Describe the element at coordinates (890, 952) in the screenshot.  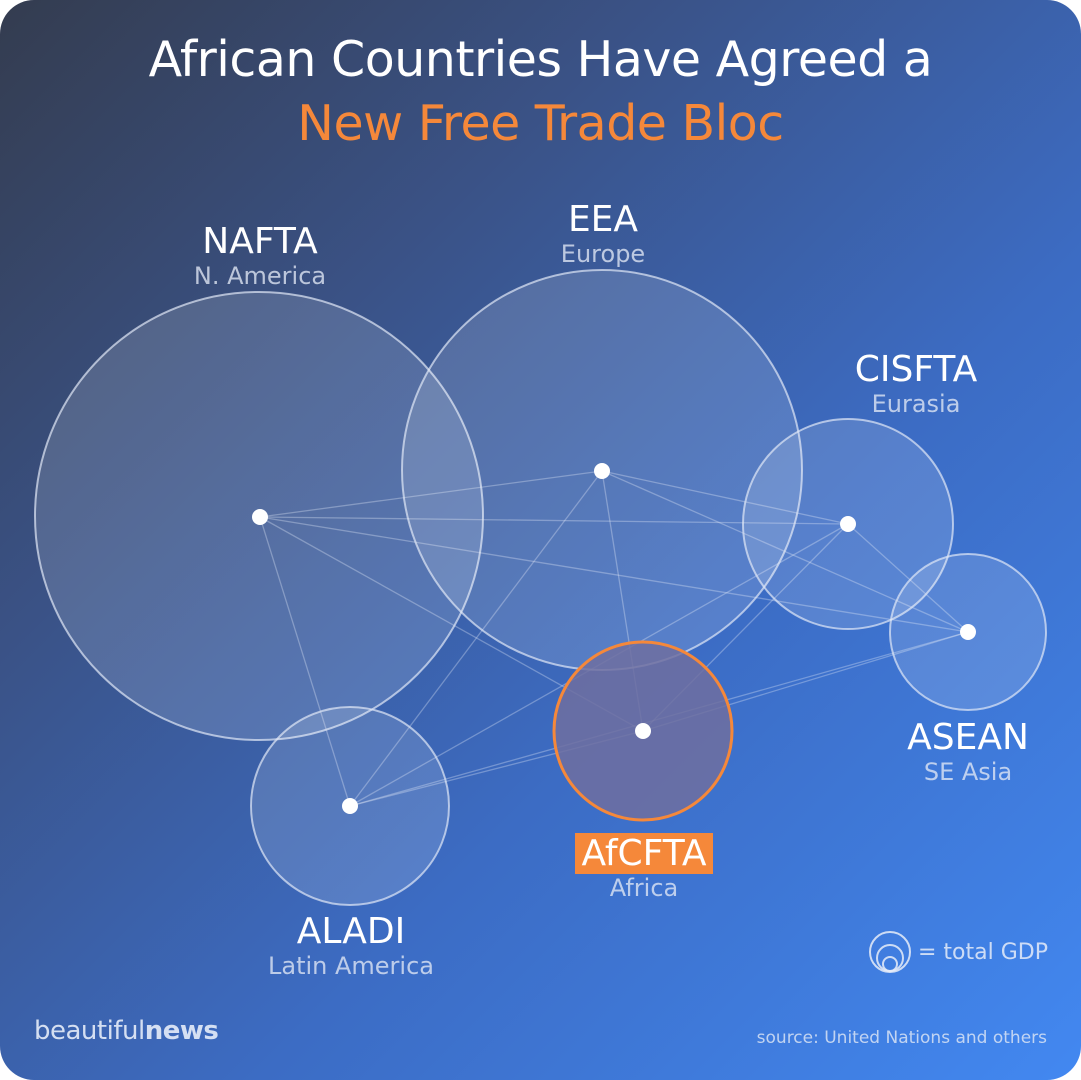
I see `nested-circles-icon` at that location.